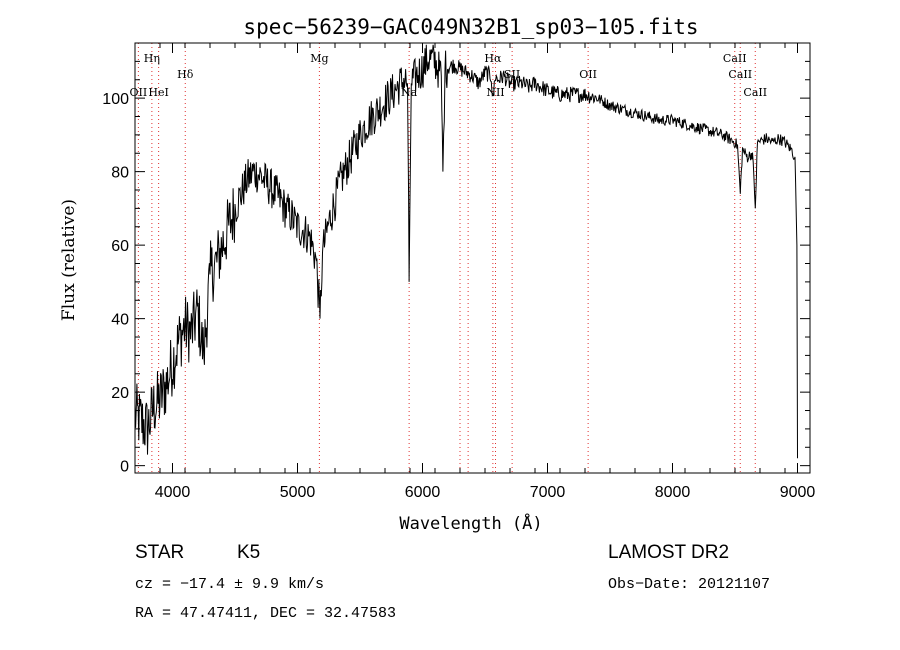 Image resolution: width=900 pixels, height=650 pixels. Describe the element at coordinates (689, 584) in the screenshot. I see `observation-date: Obs−Date: 20121107` at that location.